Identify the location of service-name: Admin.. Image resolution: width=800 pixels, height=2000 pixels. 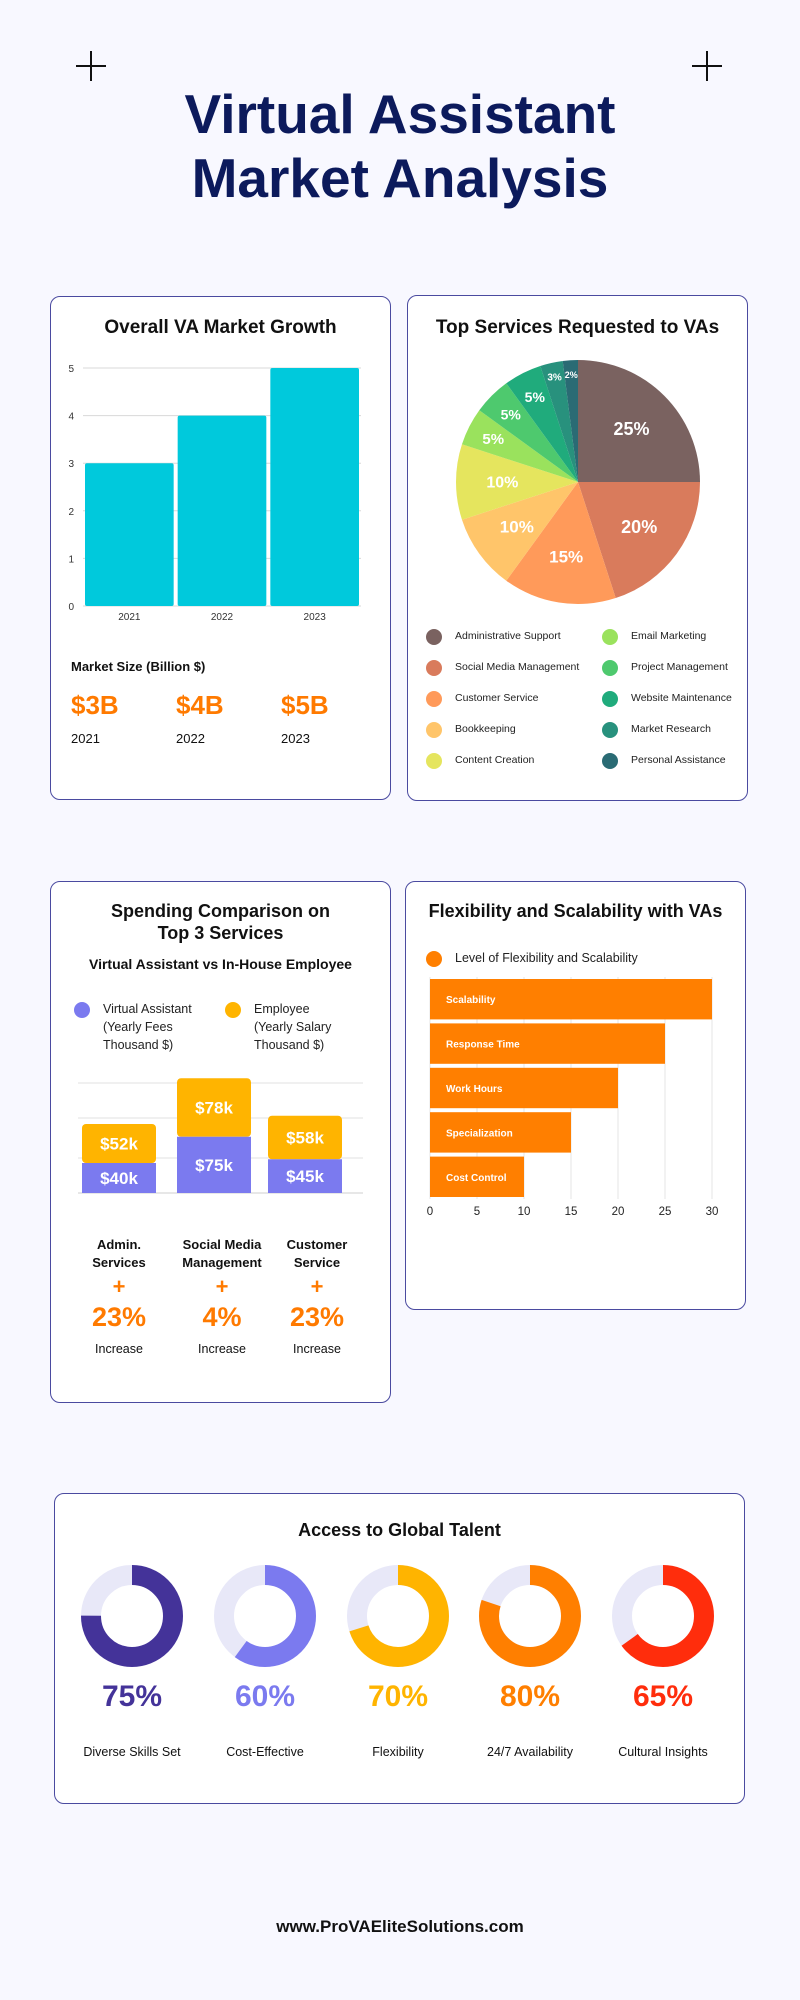
(119, 1244).